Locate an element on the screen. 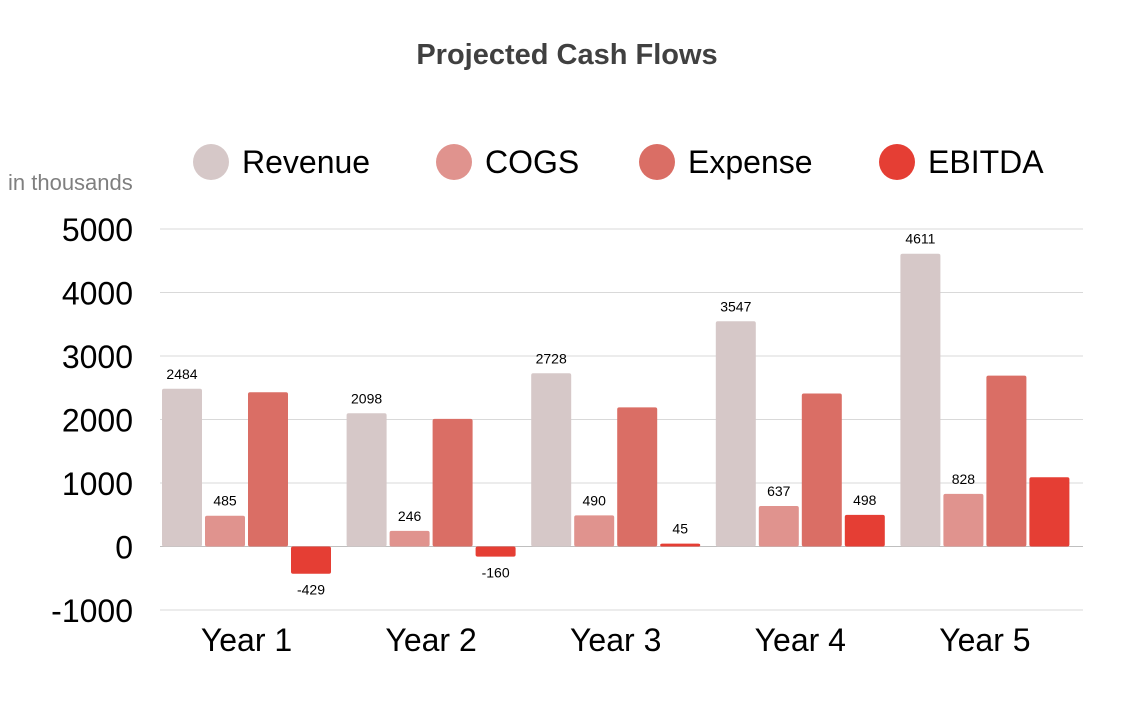  legend-marker-cogs is located at coordinates (454, 162).